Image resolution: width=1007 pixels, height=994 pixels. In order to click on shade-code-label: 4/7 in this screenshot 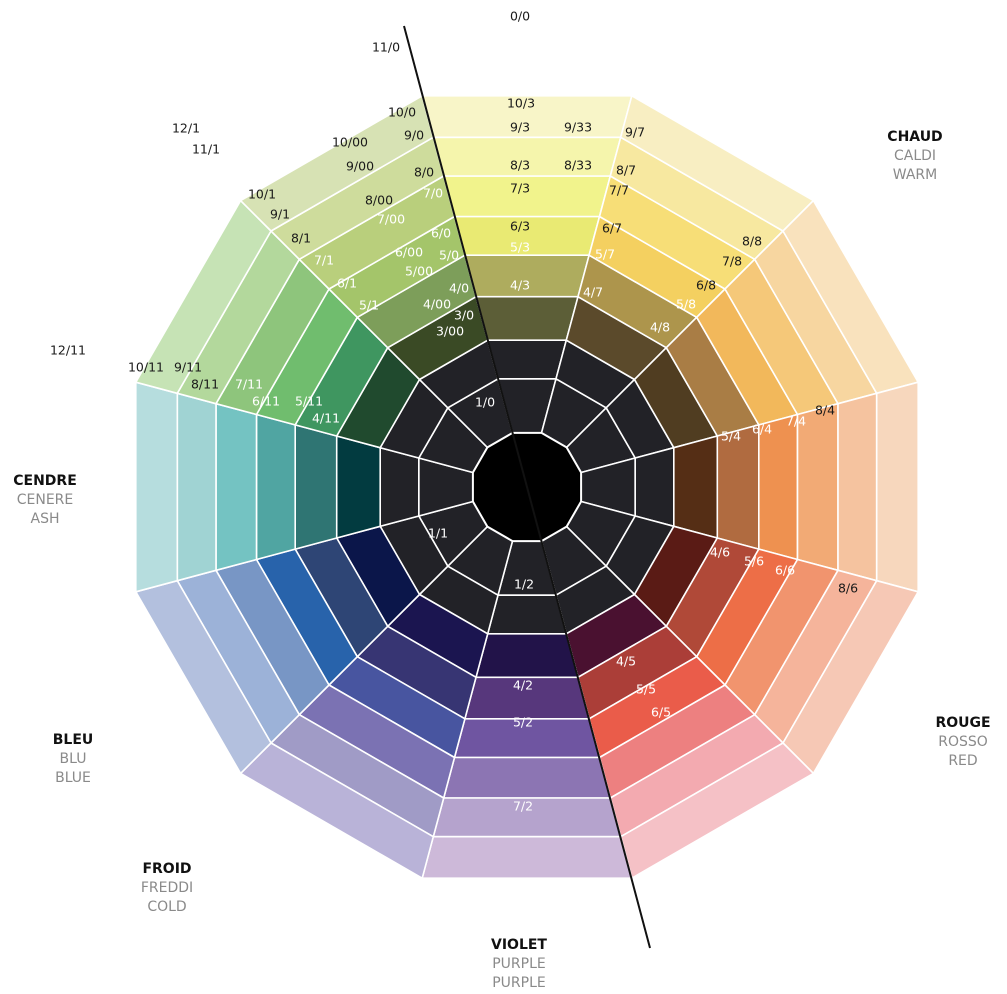, I will do `click(593, 292)`.